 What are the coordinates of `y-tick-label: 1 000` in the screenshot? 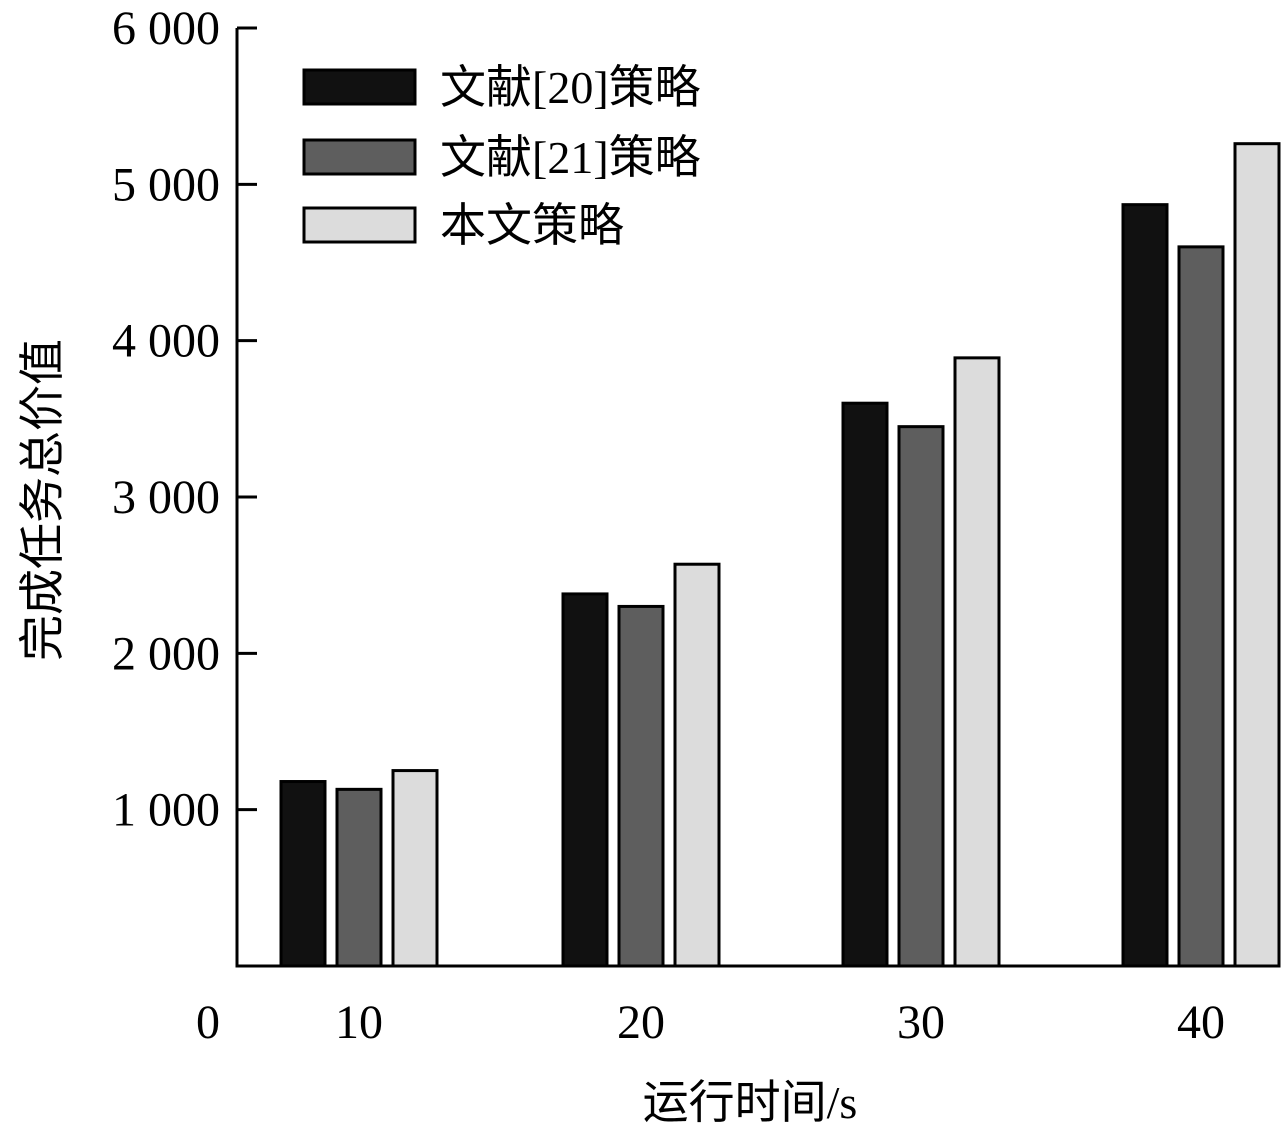 It's located at (166, 810).